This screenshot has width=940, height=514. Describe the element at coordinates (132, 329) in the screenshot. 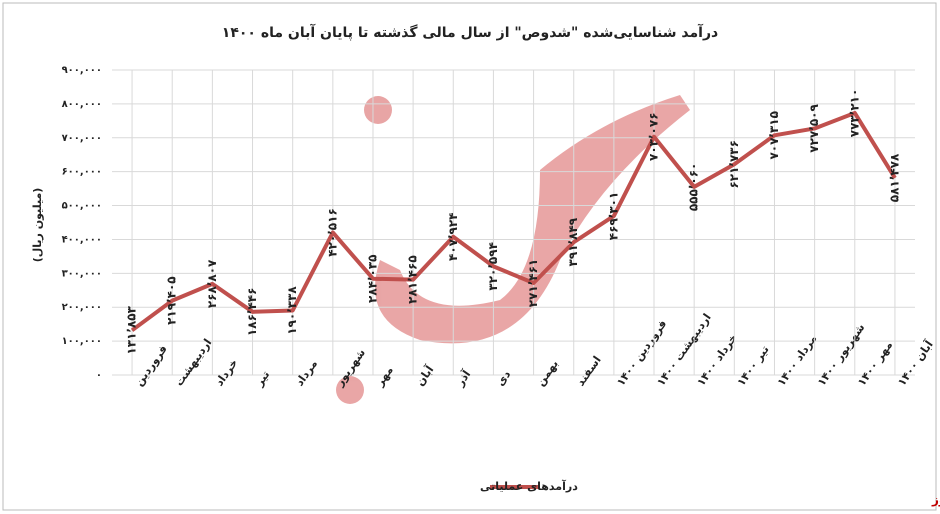

I see `data-label: ۱۳۱٬۸۵۳` at that location.